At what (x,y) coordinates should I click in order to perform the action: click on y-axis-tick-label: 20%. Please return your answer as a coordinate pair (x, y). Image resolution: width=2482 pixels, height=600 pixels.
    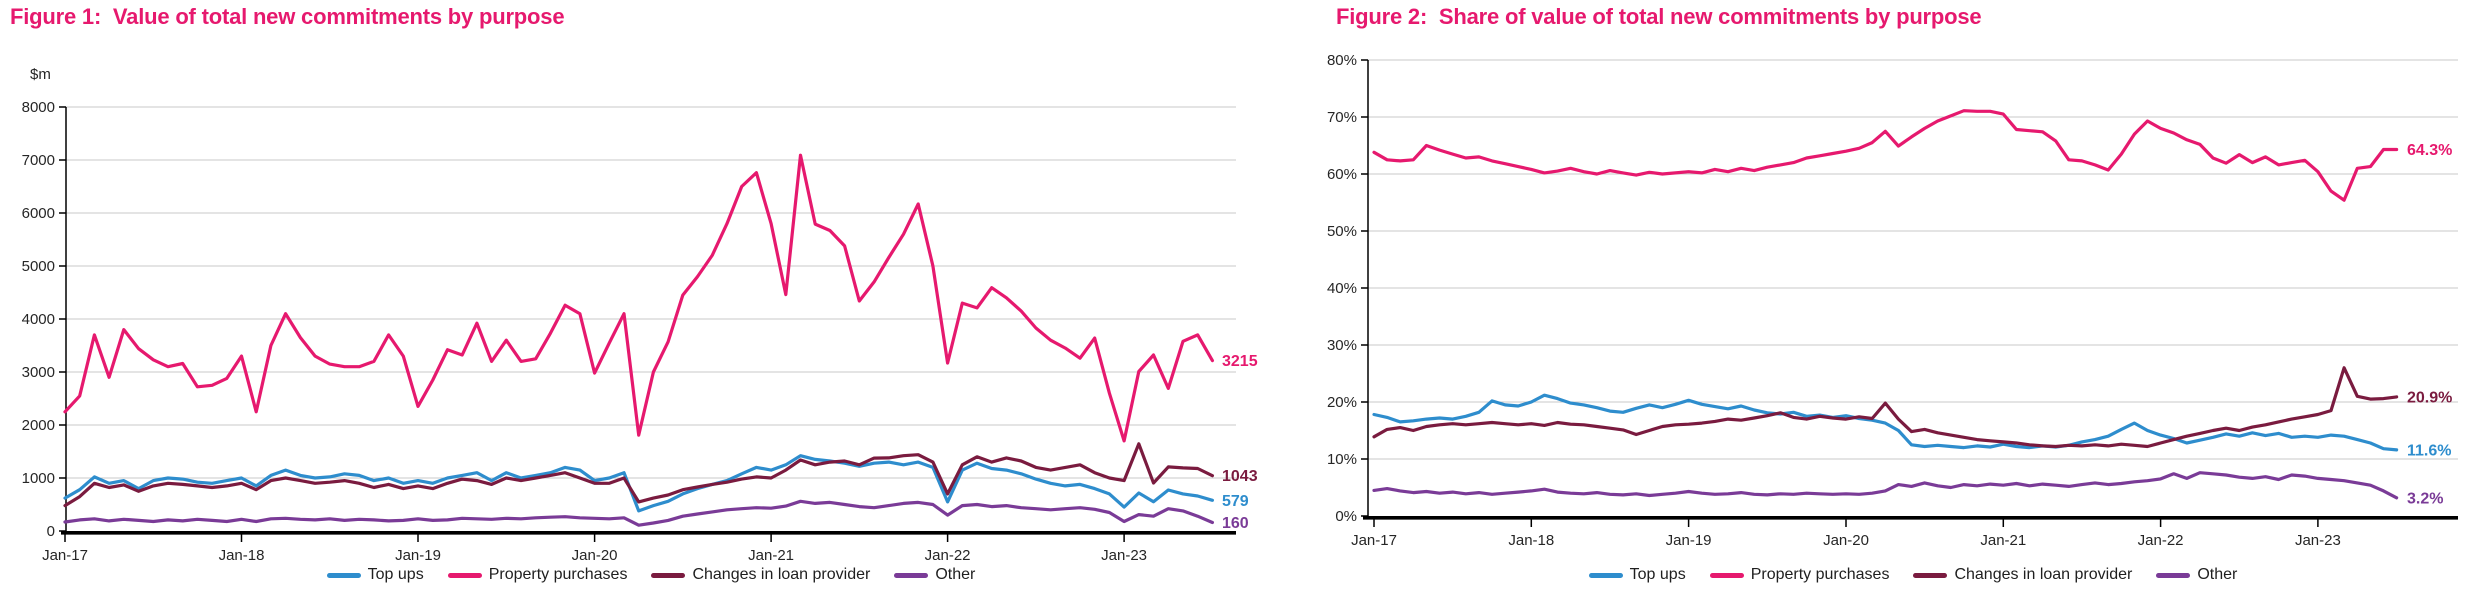
    Looking at the image, I should click on (1342, 402).